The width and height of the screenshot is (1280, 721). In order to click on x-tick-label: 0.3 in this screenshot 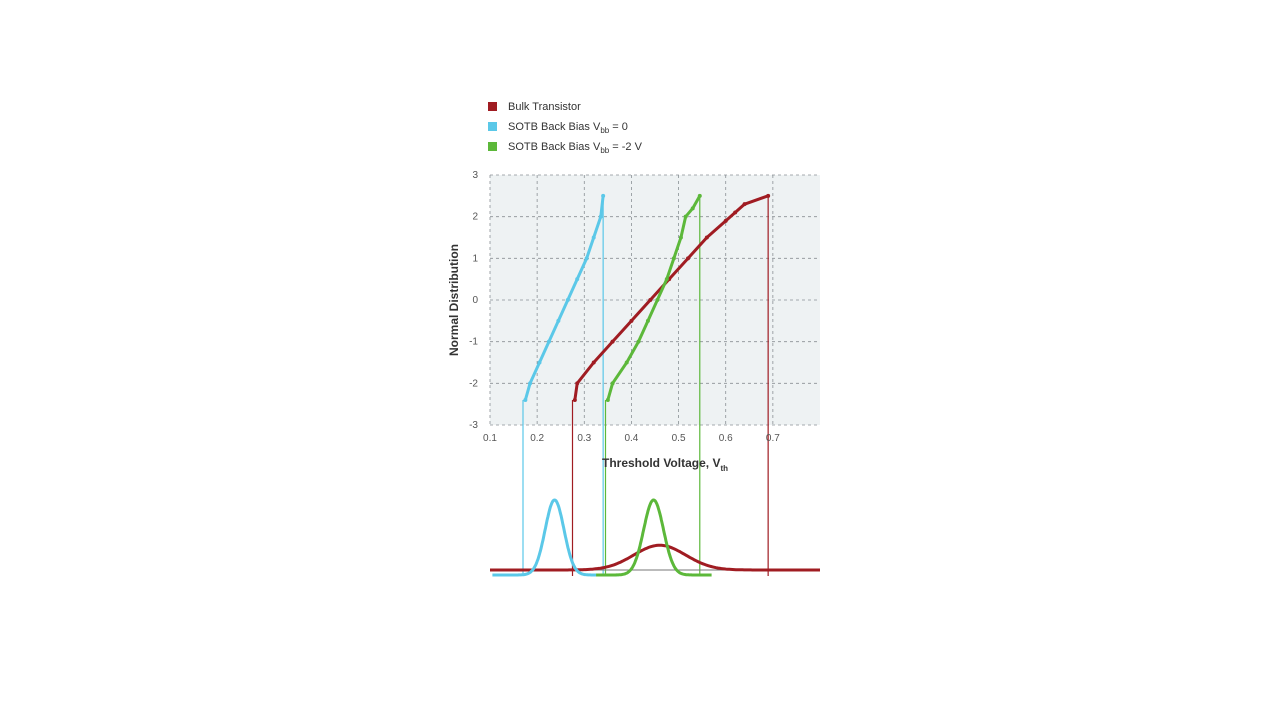, I will do `click(584, 438)`.